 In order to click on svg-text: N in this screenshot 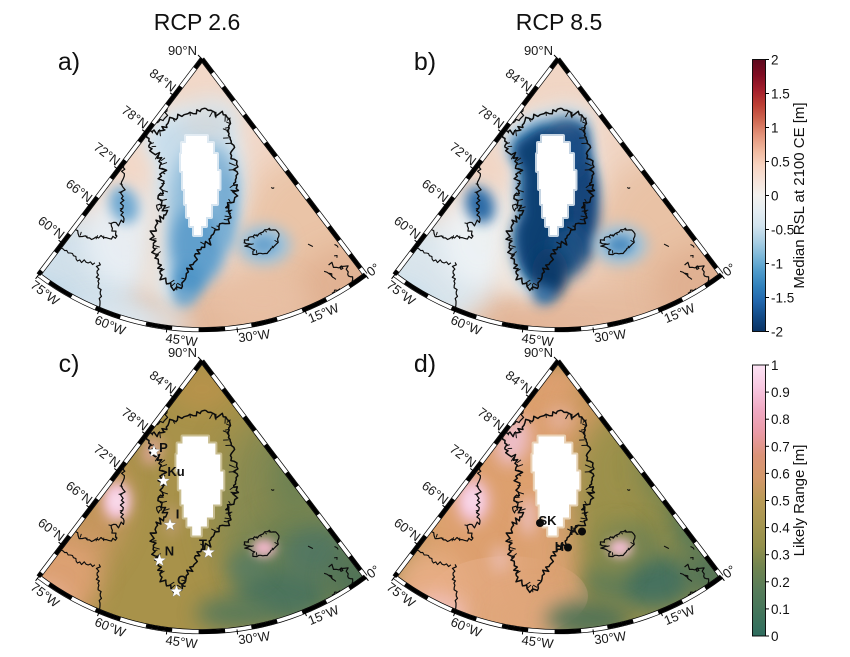, I will do `click(169, 551)`.